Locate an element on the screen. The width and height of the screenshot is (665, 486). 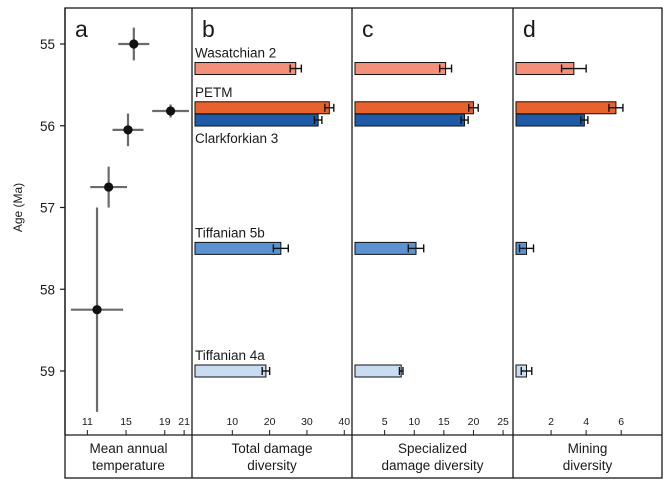
panel-letter: a is located at coordinates (81, 29).